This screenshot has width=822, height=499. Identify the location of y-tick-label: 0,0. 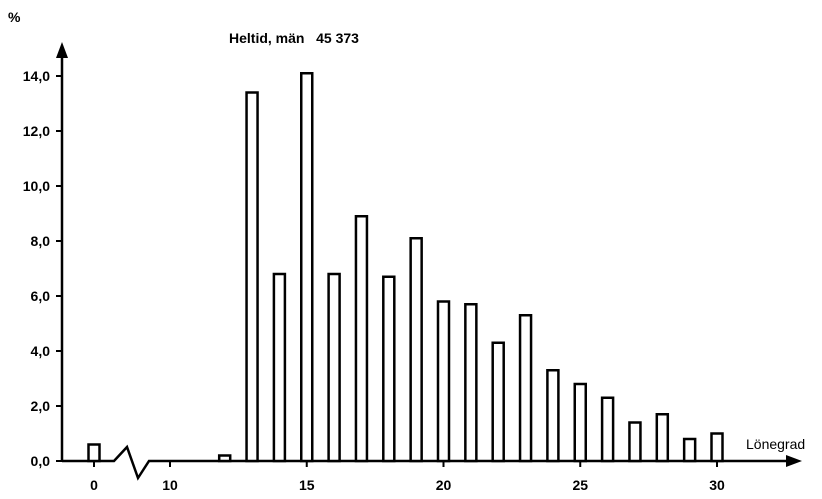
(41, 461).